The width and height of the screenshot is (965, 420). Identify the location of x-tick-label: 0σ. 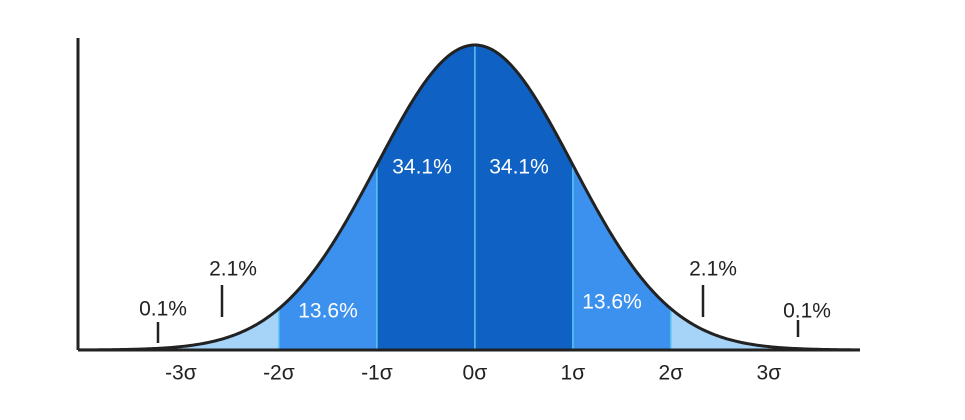
(475, 373).